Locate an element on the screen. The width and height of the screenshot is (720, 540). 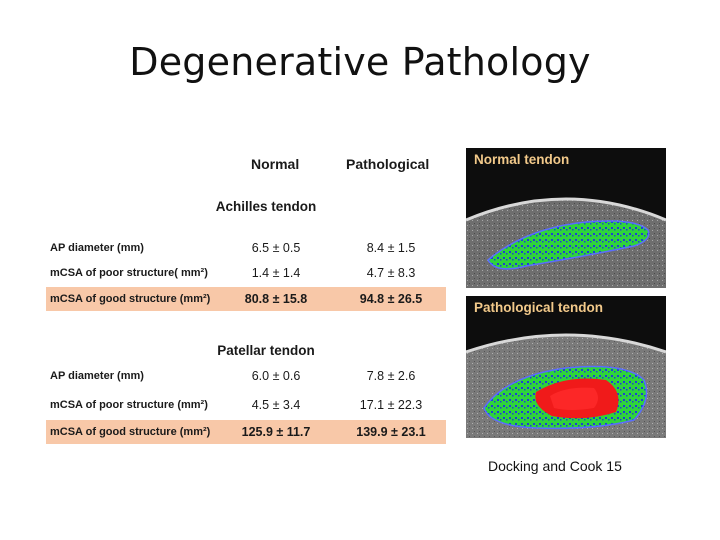
pathological-value: 139.9 ± 23.1 is located at coordinates (391, 432).